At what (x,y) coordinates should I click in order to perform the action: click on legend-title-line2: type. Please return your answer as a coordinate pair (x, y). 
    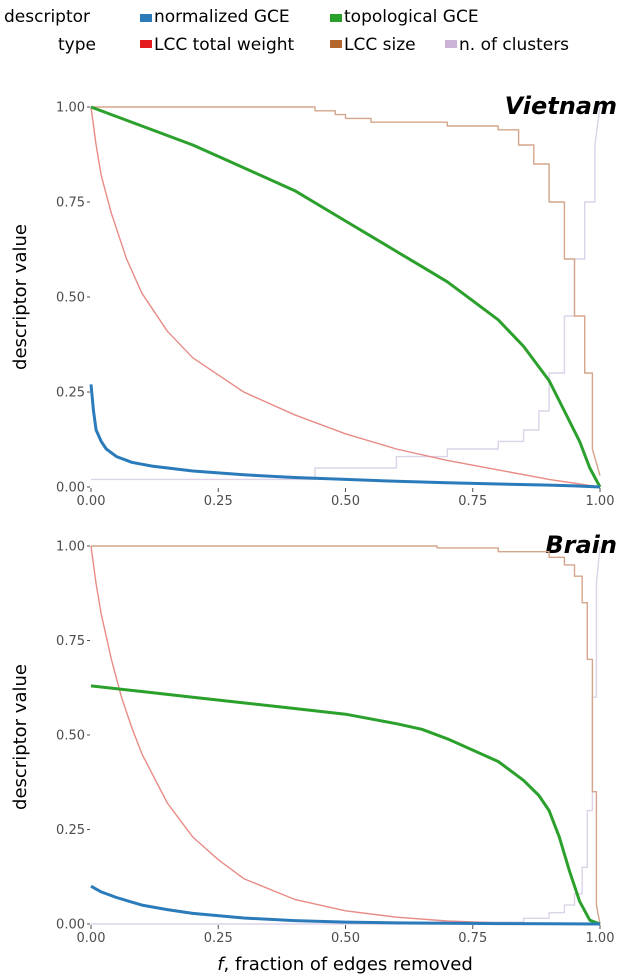
    Looking at the image, I should click on (77, 45).